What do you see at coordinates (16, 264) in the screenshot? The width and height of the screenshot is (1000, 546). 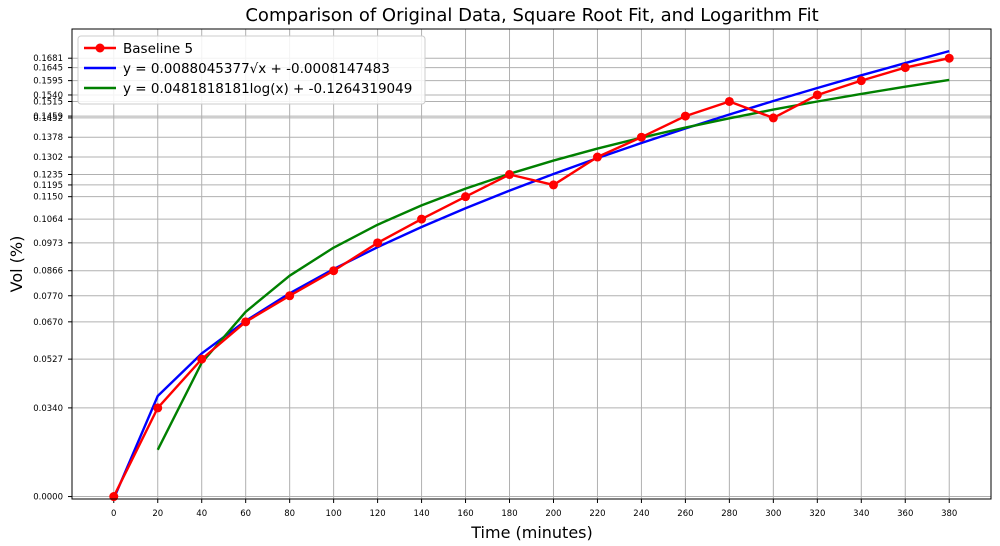 I see `y-axis-label: Vol (%)` at bounding box center [16, 264].